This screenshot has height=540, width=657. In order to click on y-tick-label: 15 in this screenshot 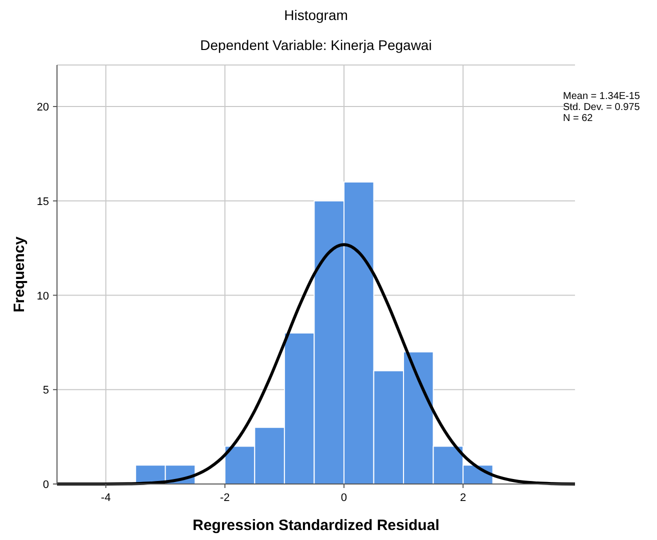, I will do `click(42, 202)`.